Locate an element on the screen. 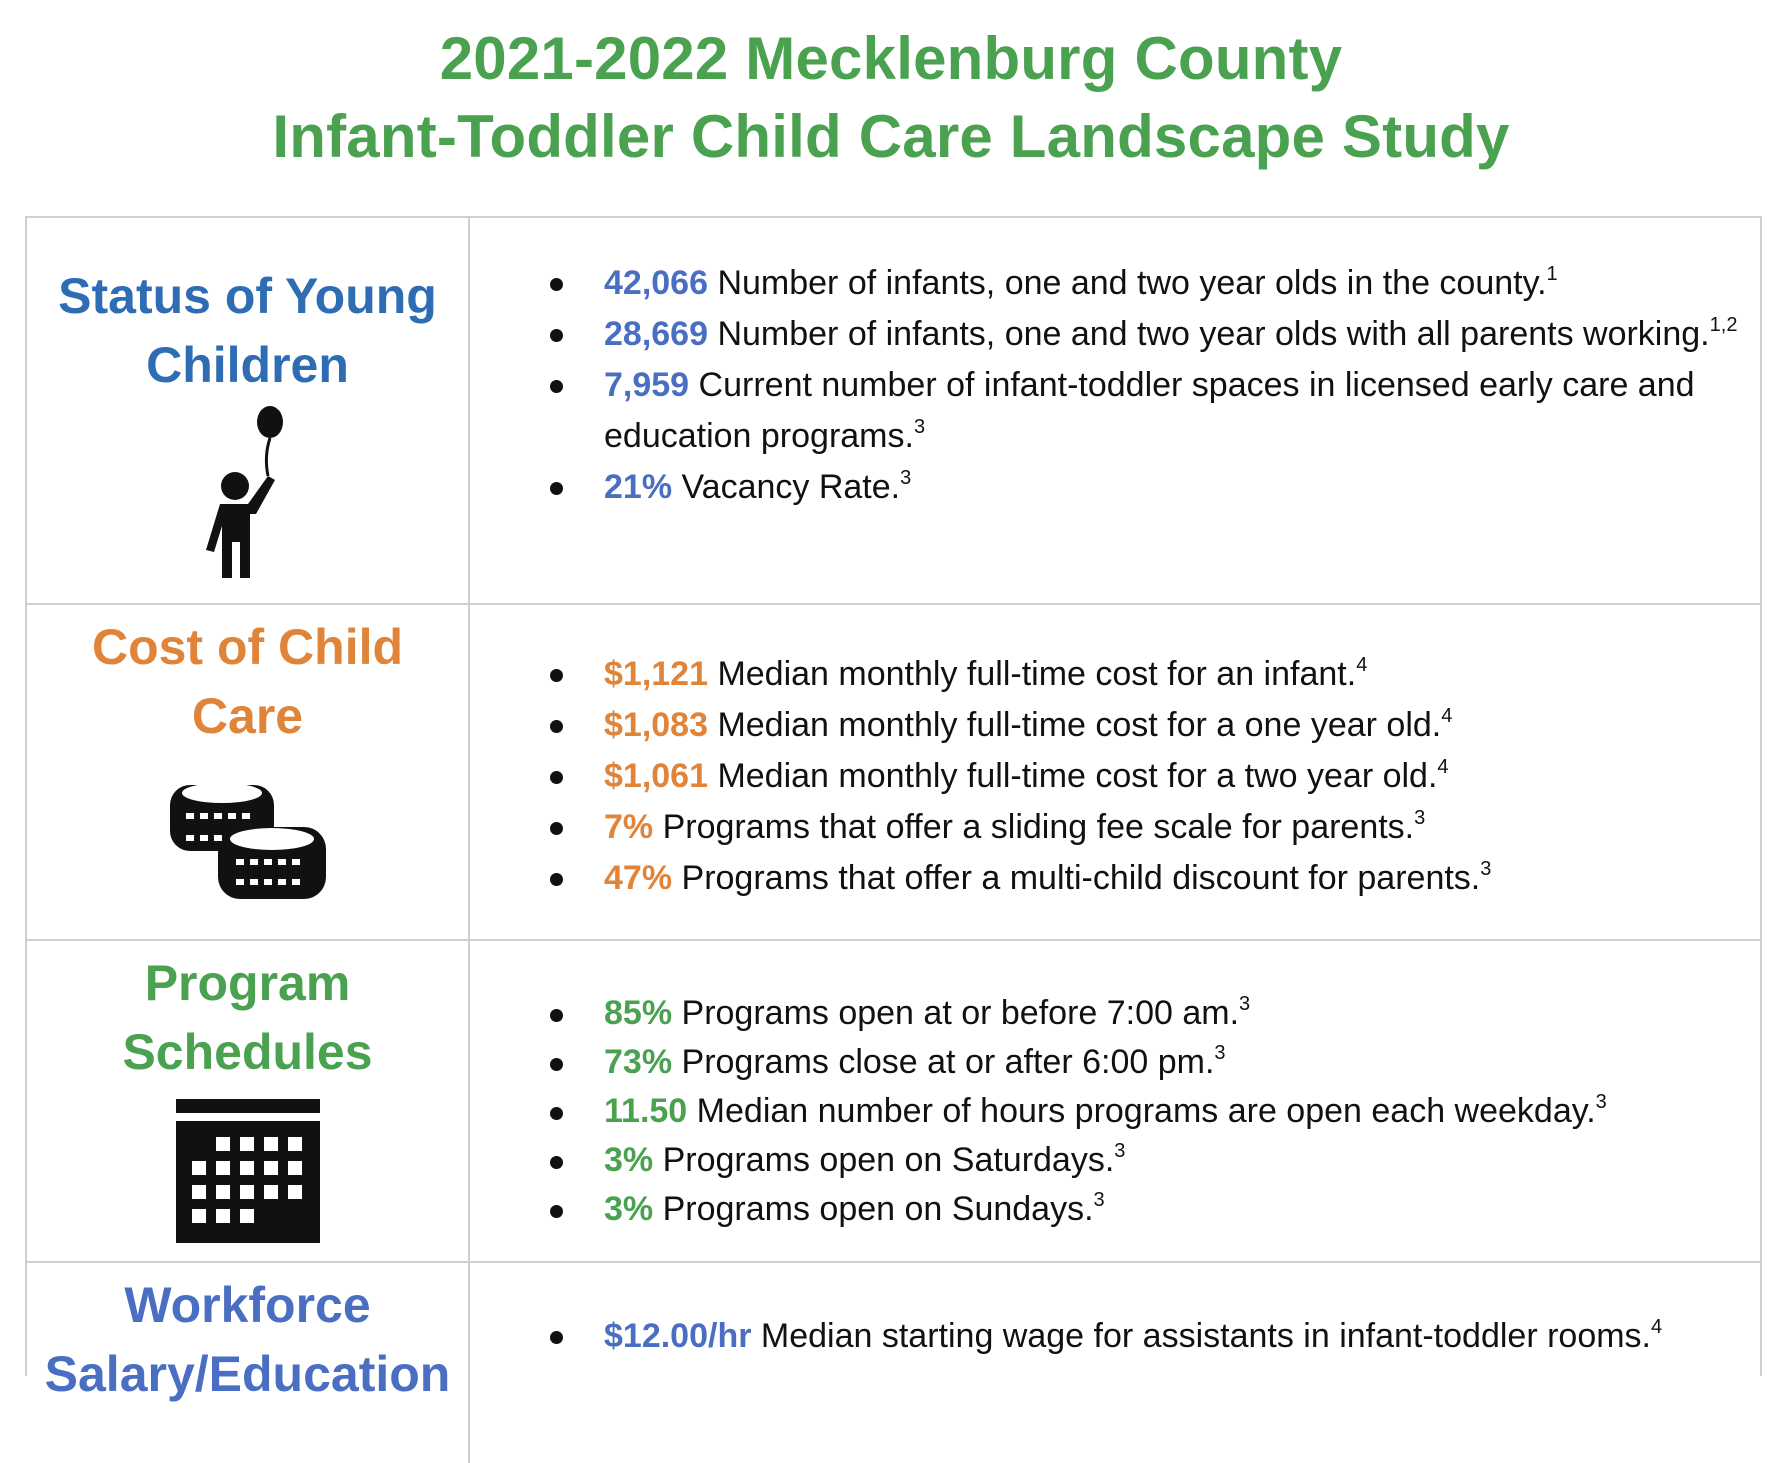 The width and height of the screenshot is (1782, 1463). schedules-heading: Program Schedules is located at coordinates (247, 1017).